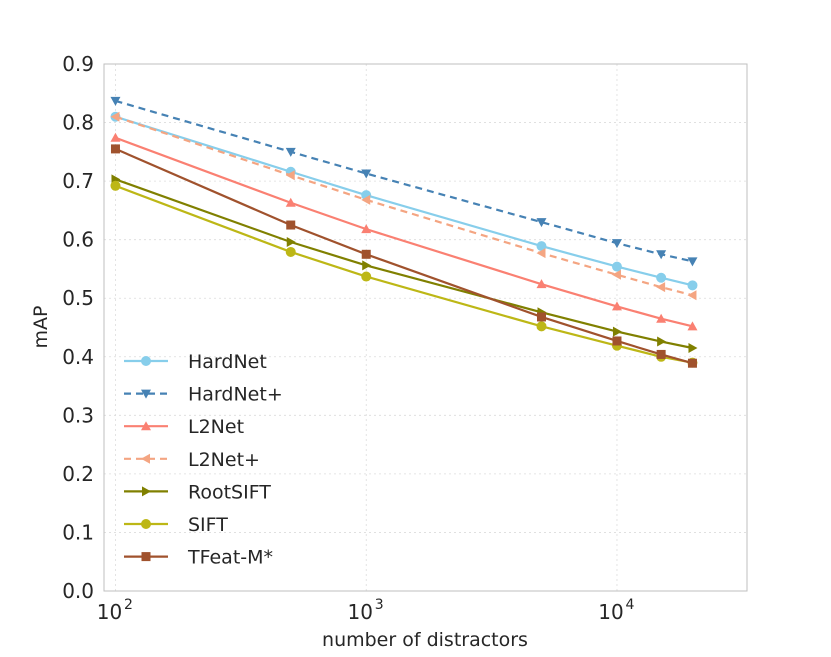 Image resolution: width=831 pixels, height=657 pixels. Describe the element at coordinates (227, 362) in the screenshot. I see `legend-label-hardnet: HardNet` at that location.